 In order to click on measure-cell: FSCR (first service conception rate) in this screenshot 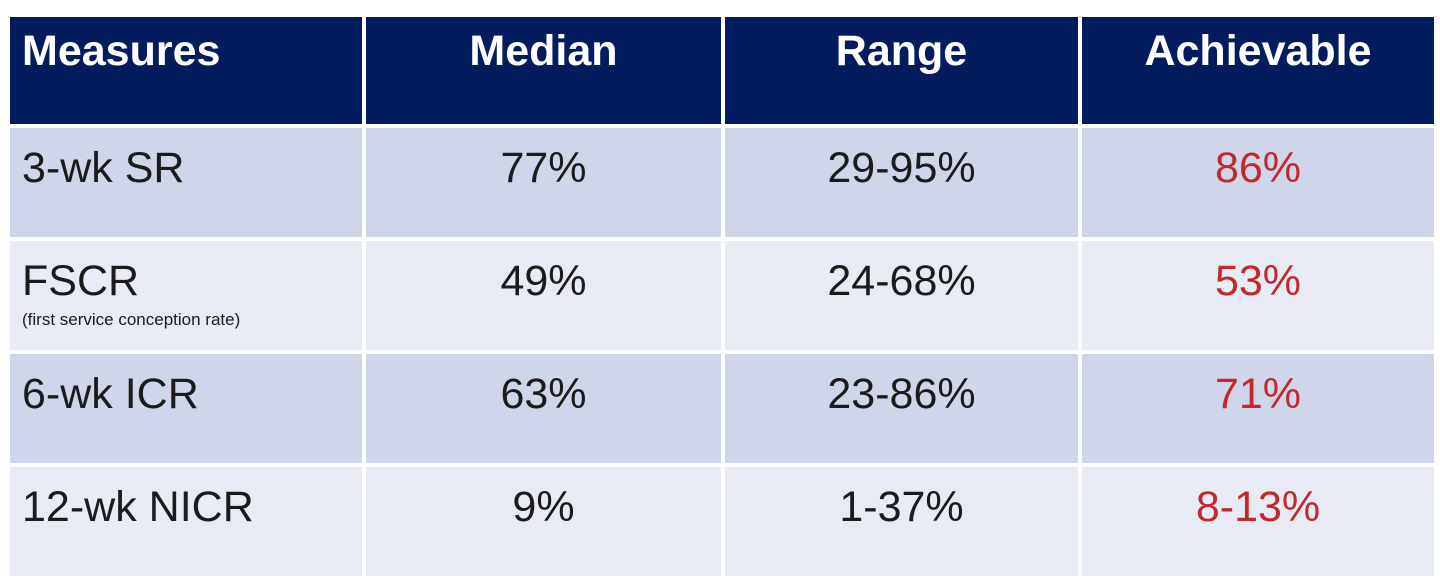, I will do `click(186, 295)`.